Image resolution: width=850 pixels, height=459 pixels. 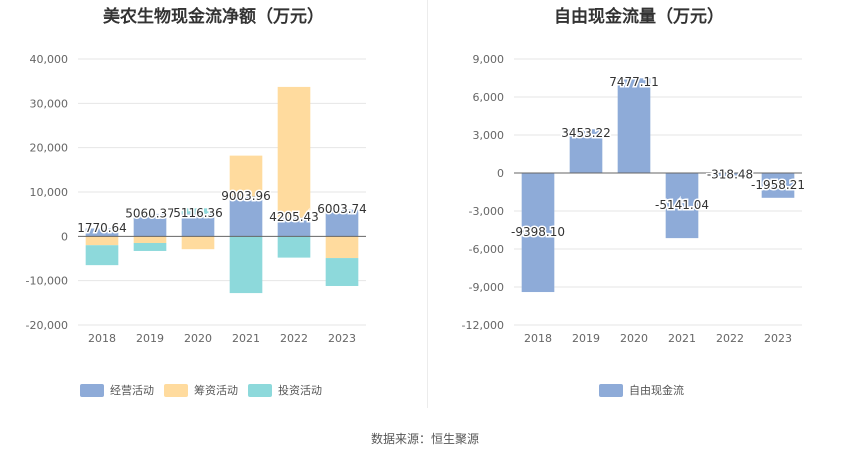 What do you see at coordinates (49, 192) in the screenshot?
I see `y-tick-label: 10,000` at bounding box center [49, 192].